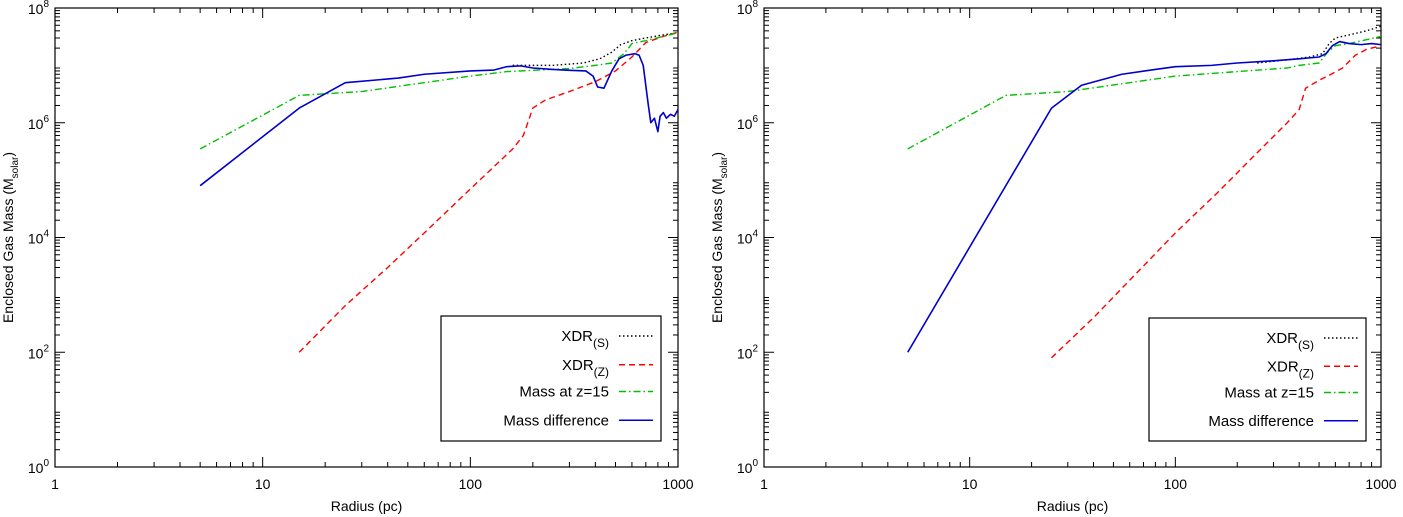 The width and height of the screenshot is (1403, 517). I want to click on chart-1-x-axis-label: Radius (pc), so click(1073, 506).